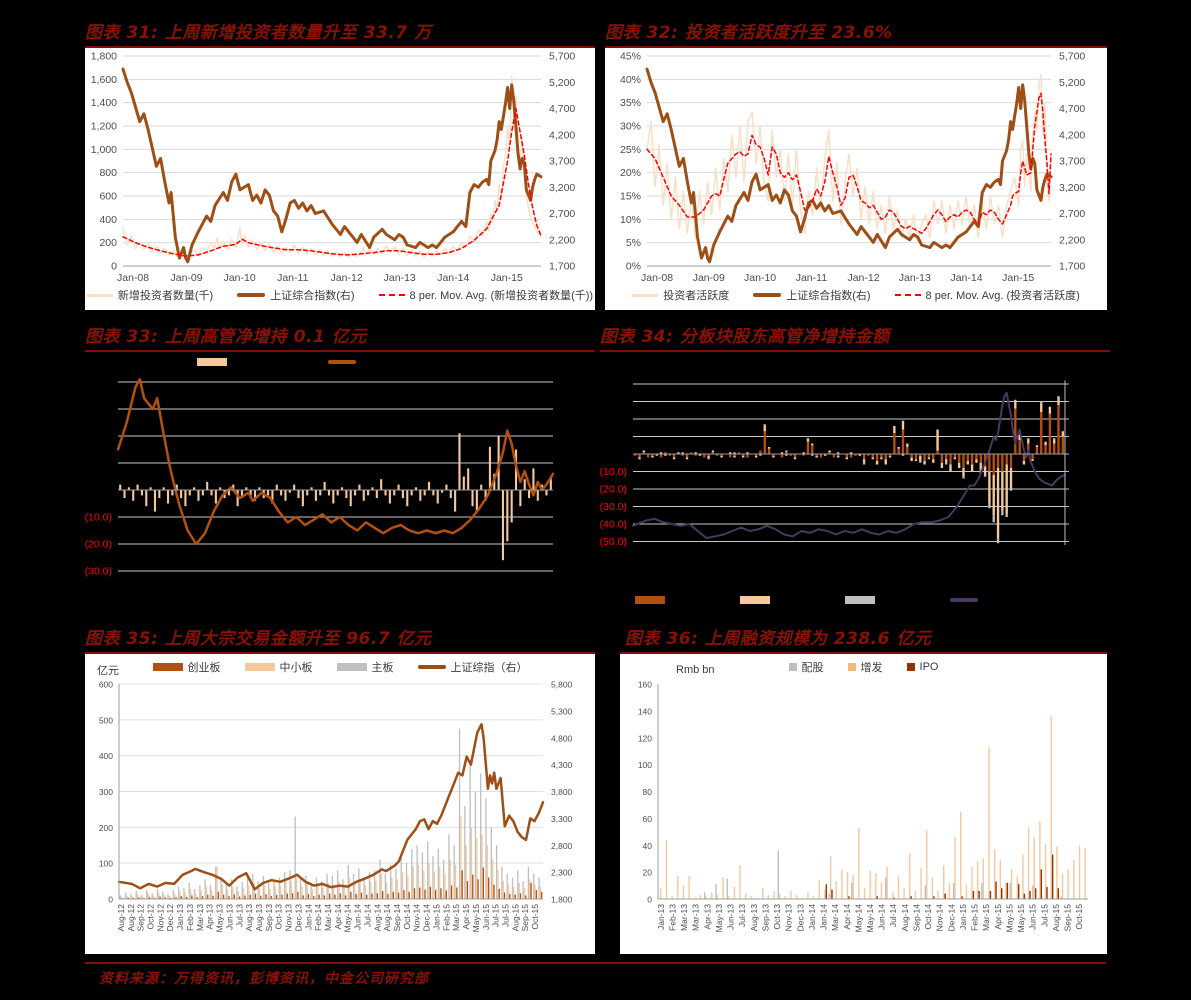 The width and height of the screenshot is (1191, 1000). Describe the element at coordinates (765, 918) in the screenshot. I see `svg-text: Sep-13` at that location.